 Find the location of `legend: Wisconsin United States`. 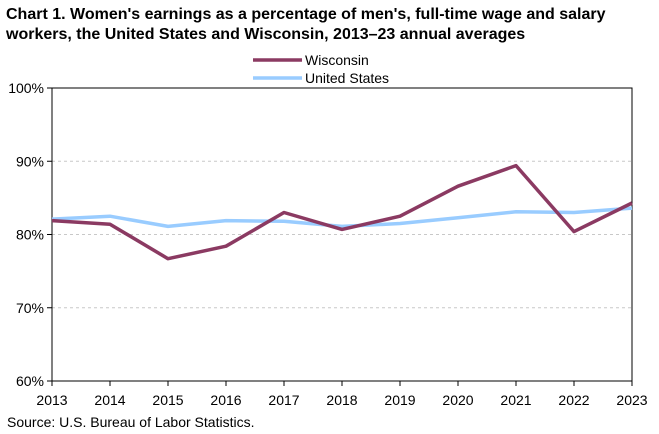

legend: Wisconsin United States is located at coordinates (321, 69).